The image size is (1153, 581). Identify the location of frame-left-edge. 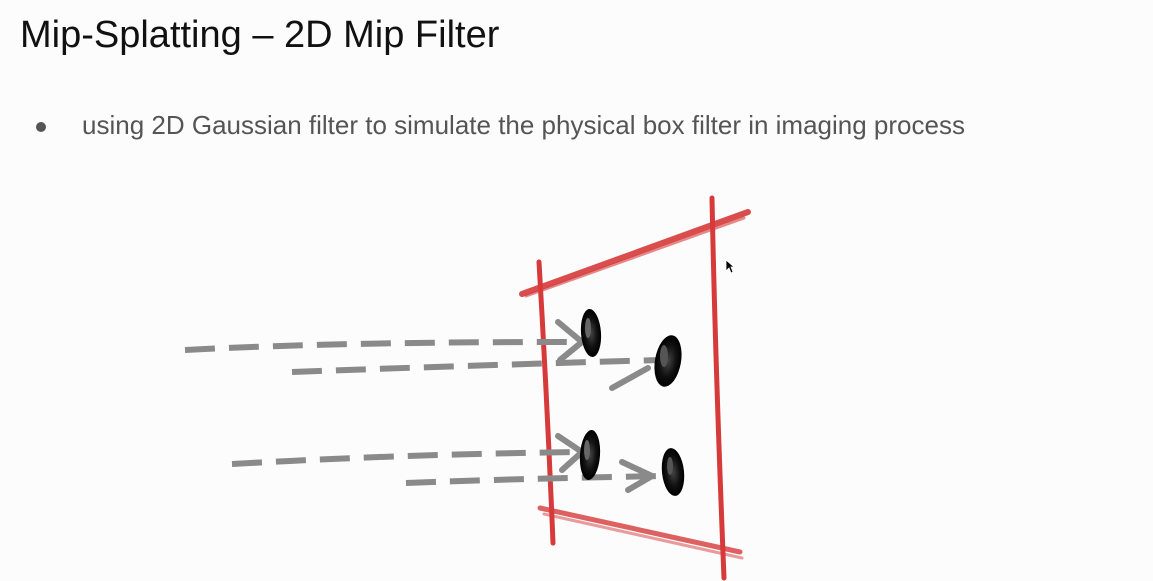
(546, 402).